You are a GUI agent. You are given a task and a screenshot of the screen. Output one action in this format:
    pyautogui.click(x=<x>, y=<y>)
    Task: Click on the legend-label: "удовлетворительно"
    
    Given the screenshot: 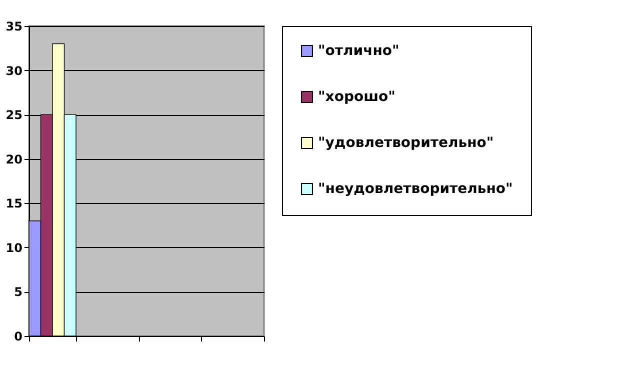 What is the action you would take?
    pyautogui.click(x=406, y=143)
    